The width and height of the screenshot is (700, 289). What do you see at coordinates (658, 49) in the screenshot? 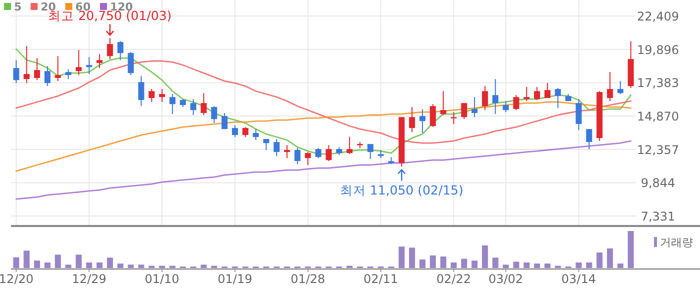
I see `y-tick-label: 19,896` at bounding box center [658, 49].